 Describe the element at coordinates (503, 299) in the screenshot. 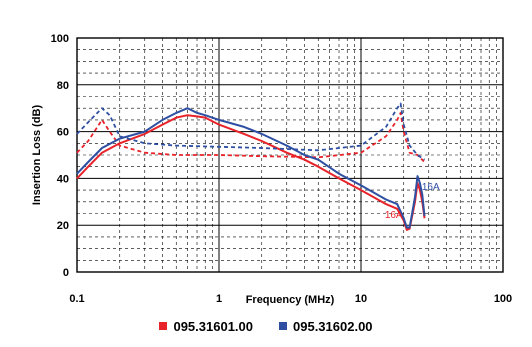

I see `x-tick-label: 100` at that location.